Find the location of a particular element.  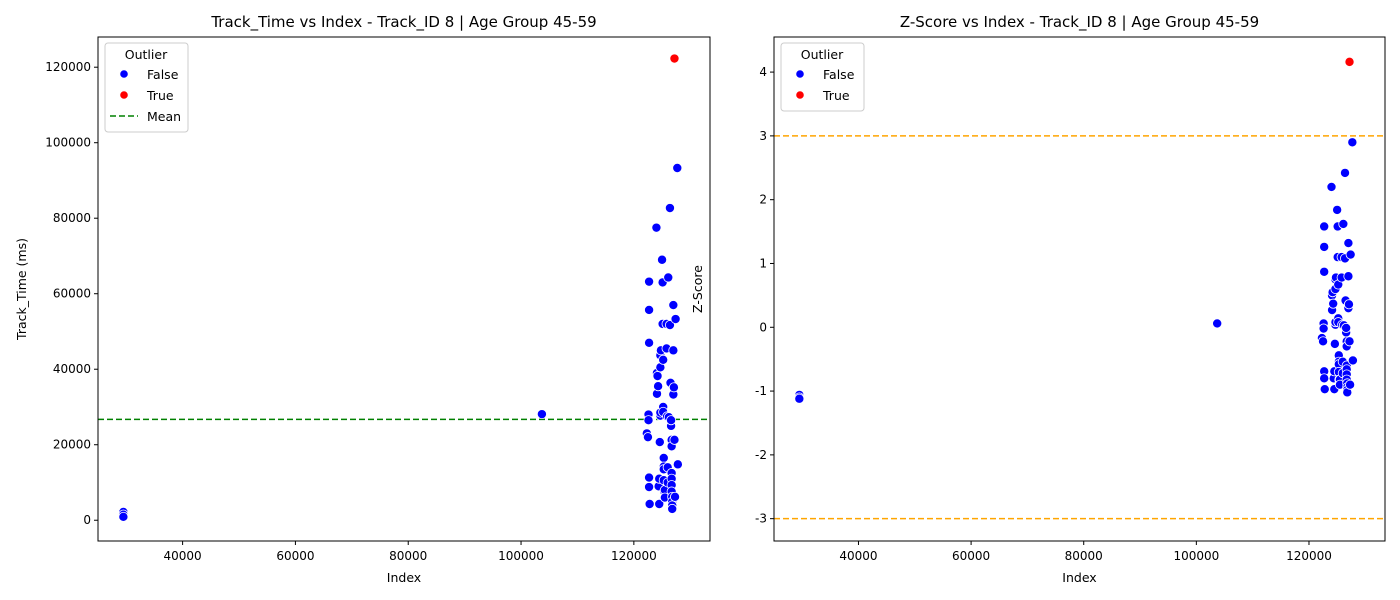

y-tick-label: 120000 is located at coordinates (68, 67).